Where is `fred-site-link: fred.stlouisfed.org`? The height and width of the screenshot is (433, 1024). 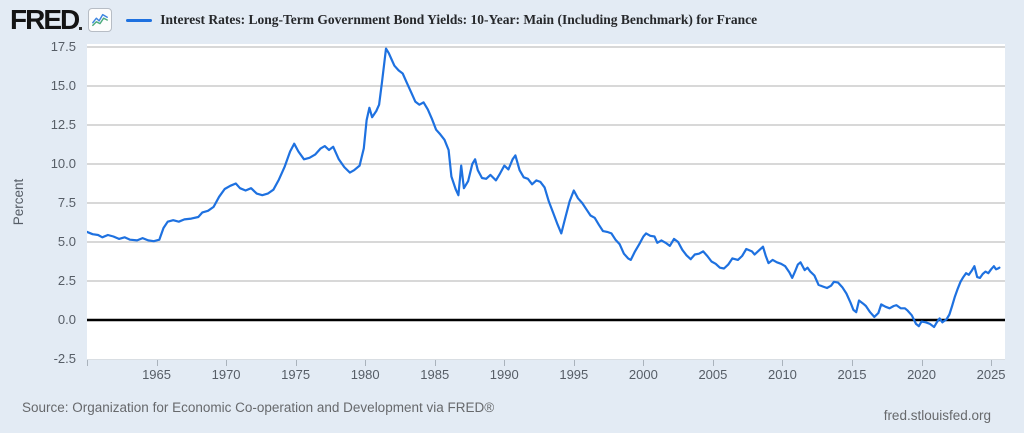 fred-site-link: fred.stlouisfed.org is located at coordinates (937, 415).